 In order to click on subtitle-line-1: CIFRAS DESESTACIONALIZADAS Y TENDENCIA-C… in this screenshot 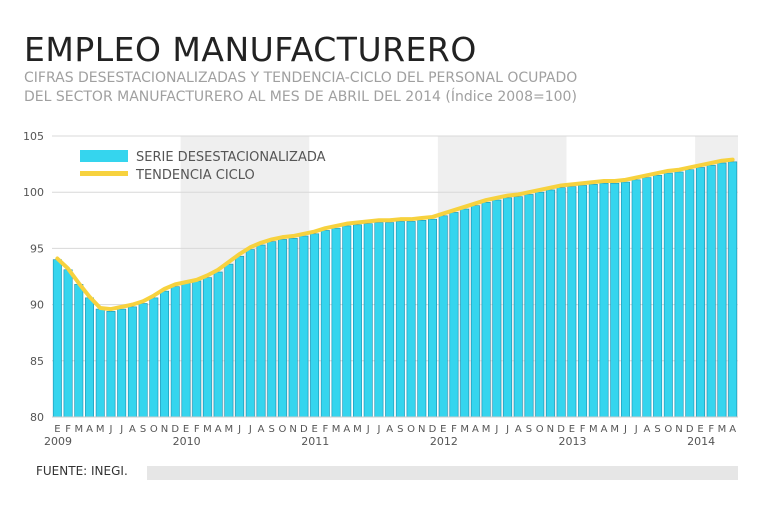, I will do `click(301, 78)`.